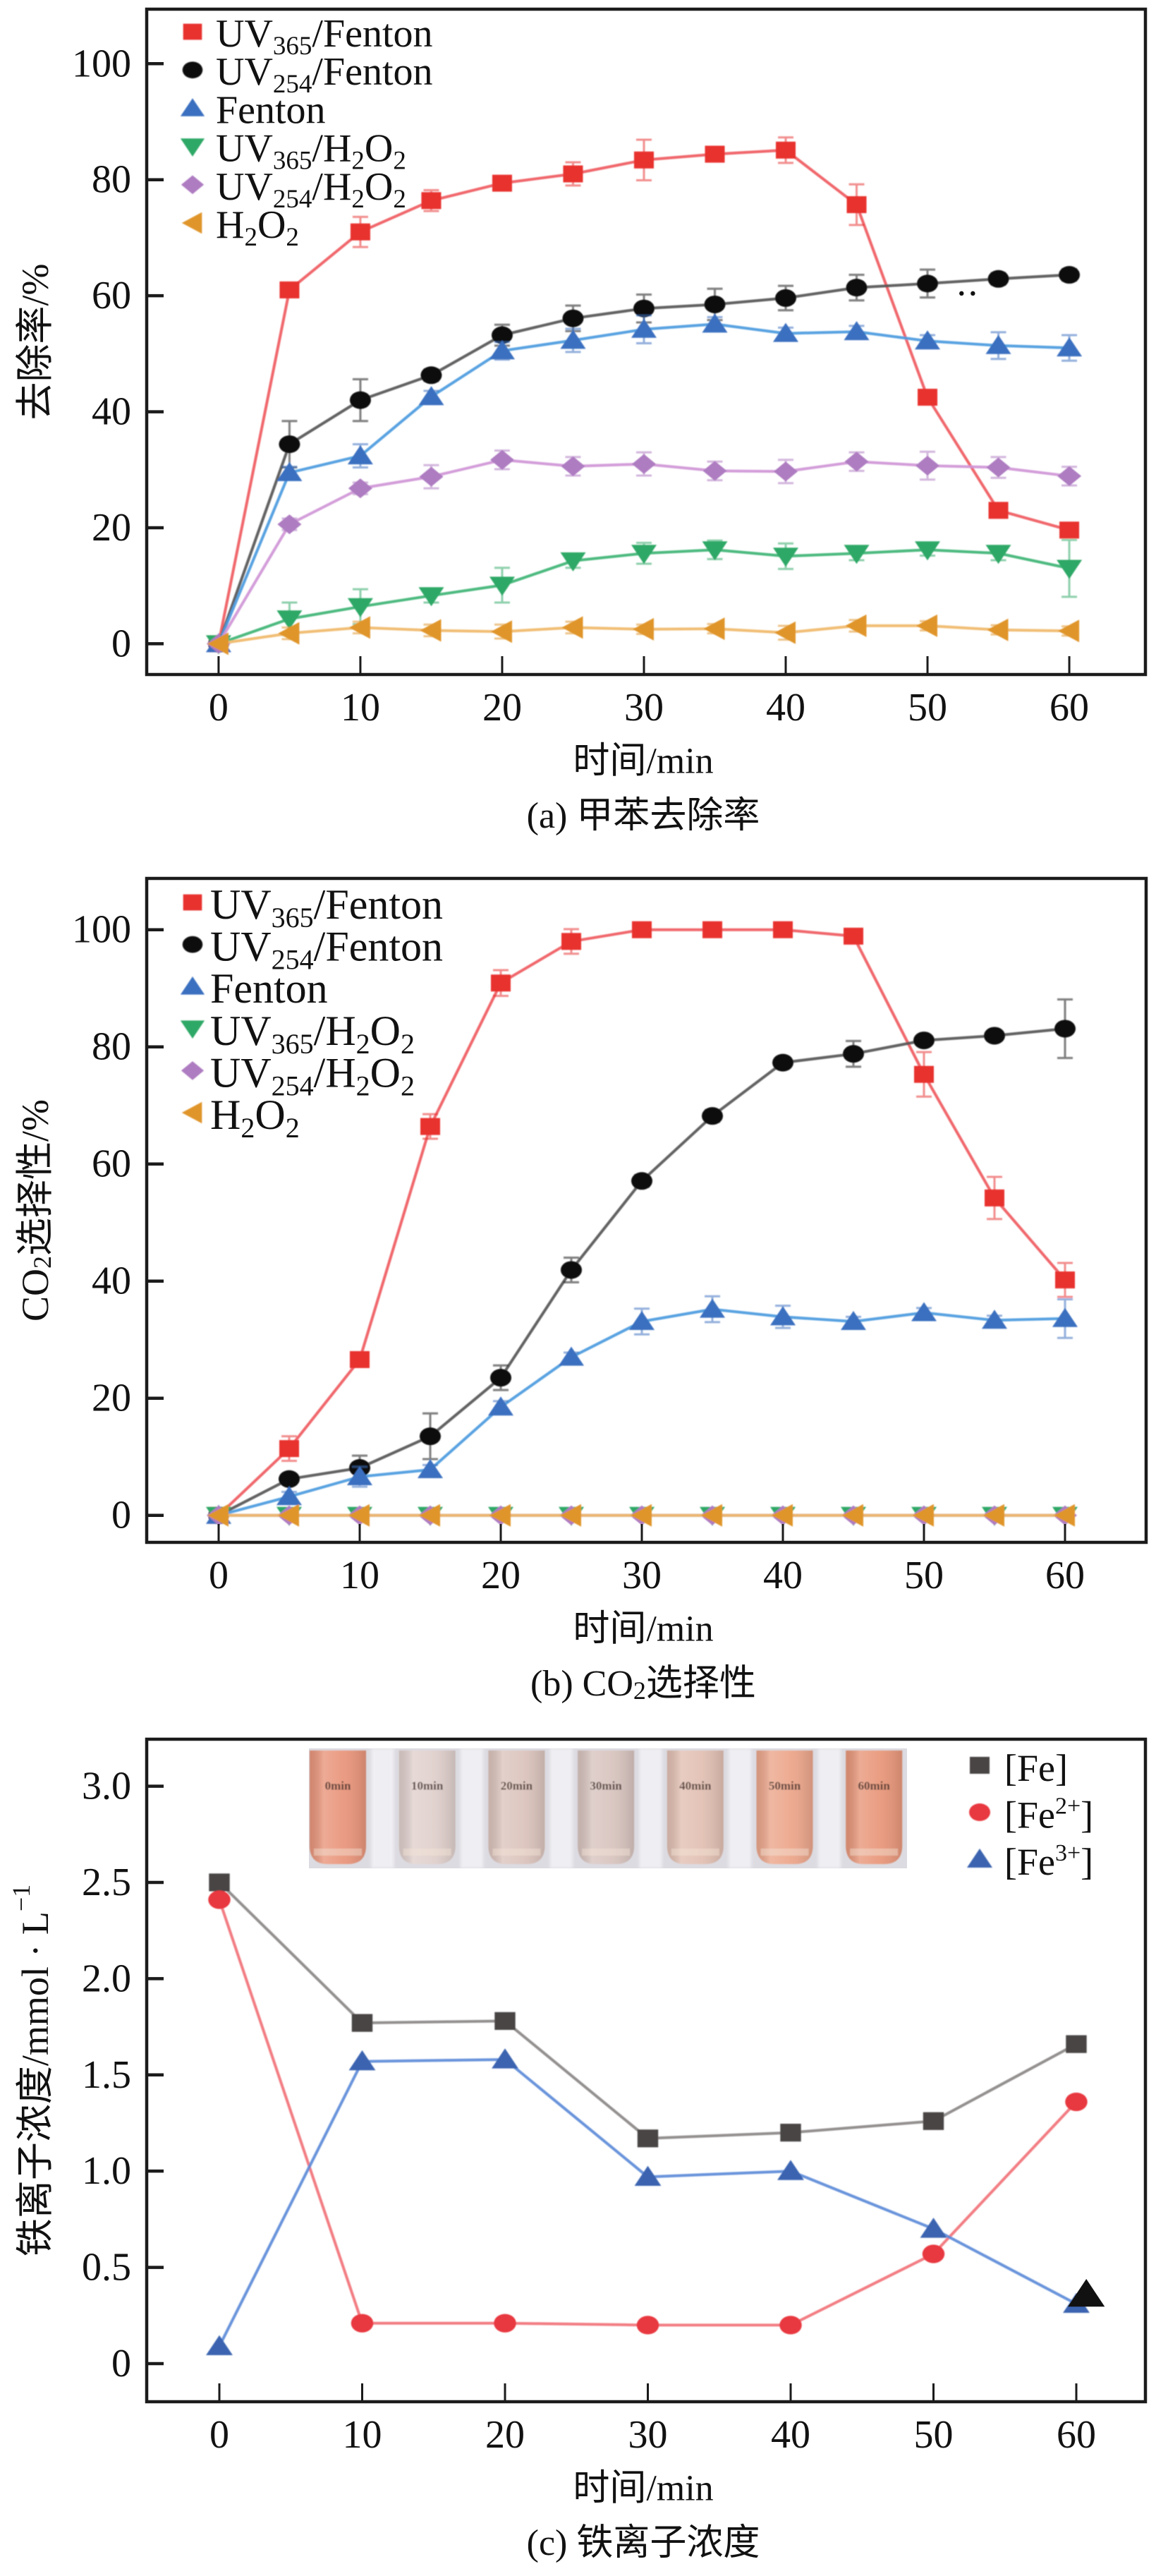 This screenshot has height=2576, width=1156. I want to click on y-axis-label: 铁离子浓度/mmol · L−1, so click(31, 2071).